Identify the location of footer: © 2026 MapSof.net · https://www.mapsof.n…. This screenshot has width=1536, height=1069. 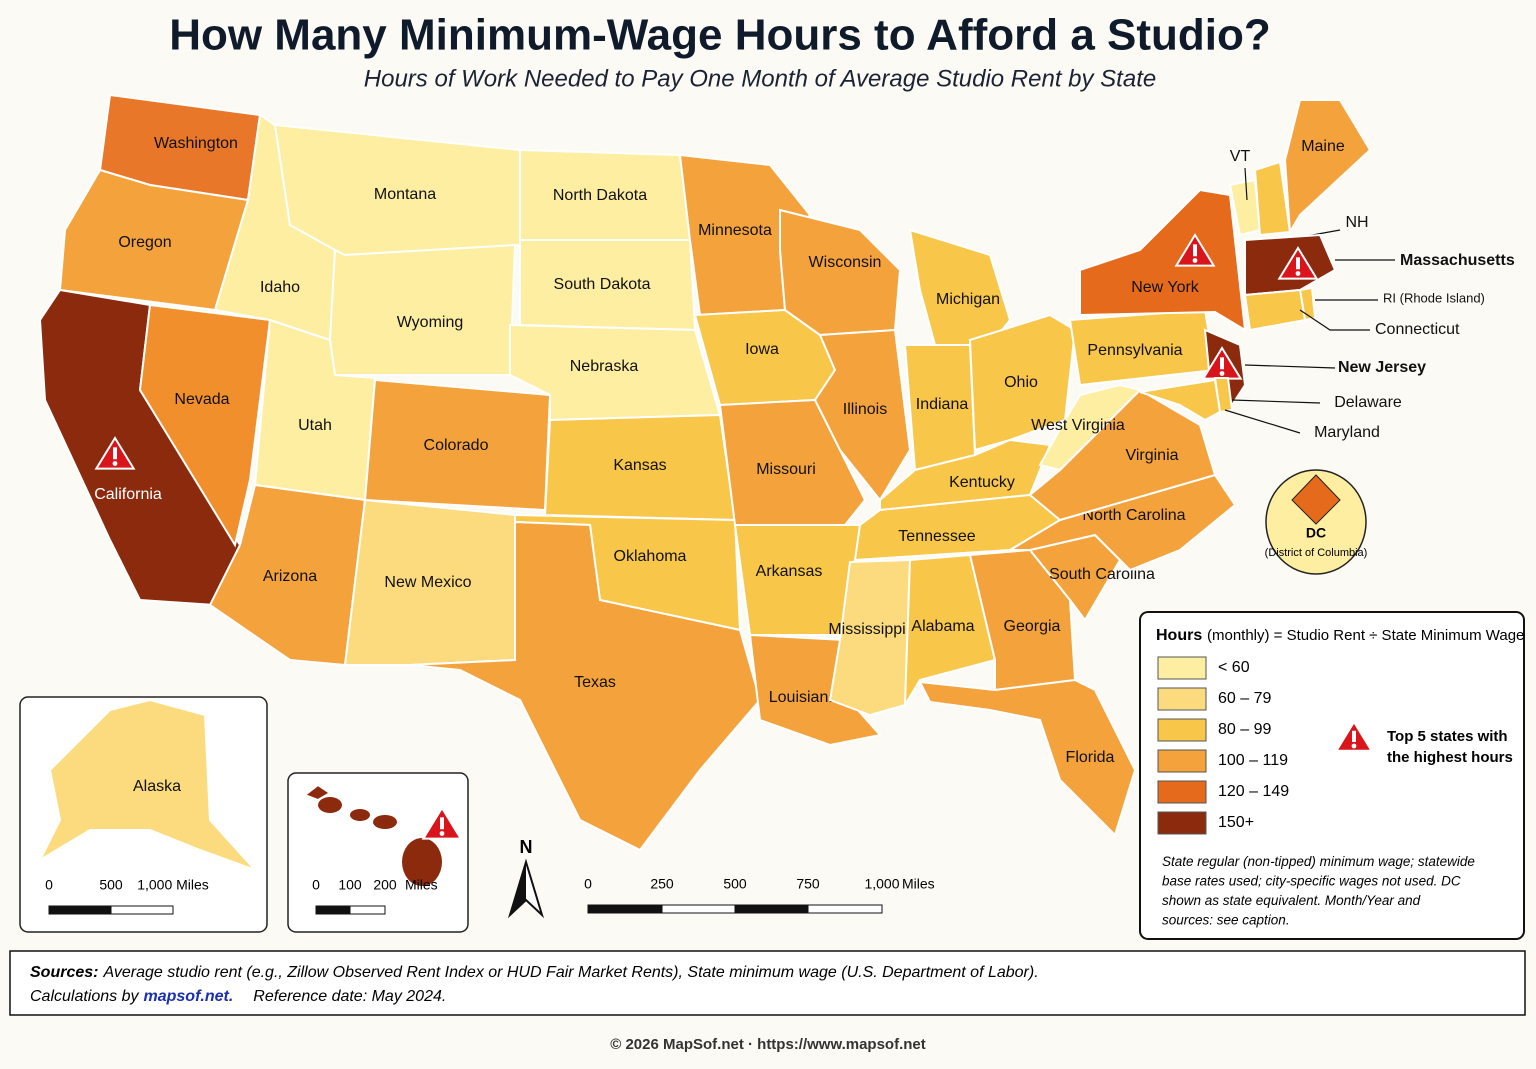
(768, 1044).